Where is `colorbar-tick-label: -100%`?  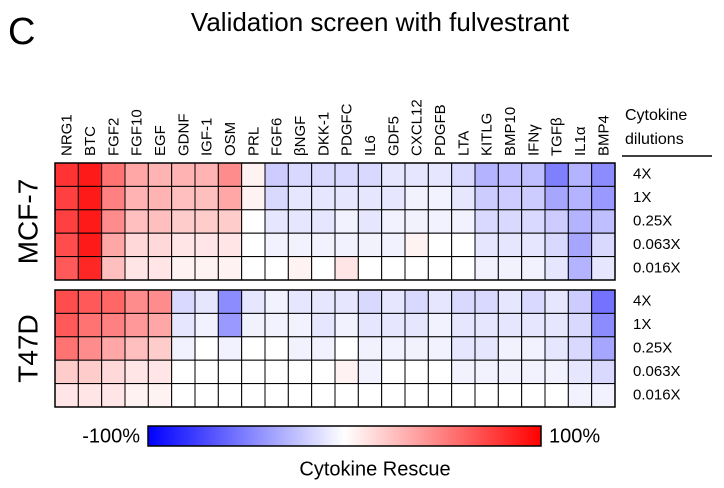 colorbar-tick-label: -100% is located at coordinates (111, 436).